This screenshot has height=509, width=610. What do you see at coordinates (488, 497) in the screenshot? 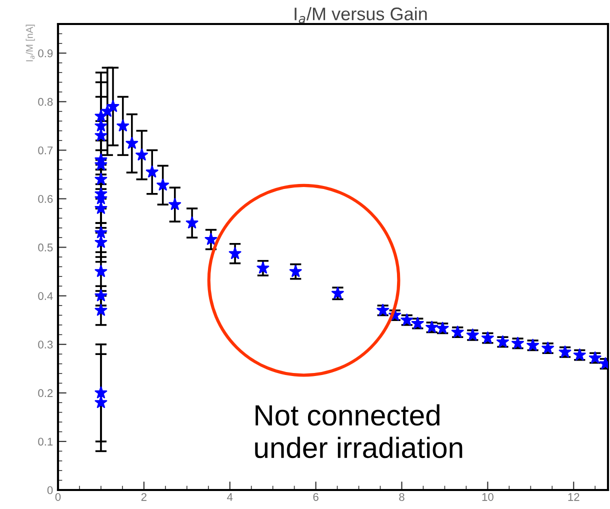
I see `x-tick-label: 10` at bounding box center [488, 497].